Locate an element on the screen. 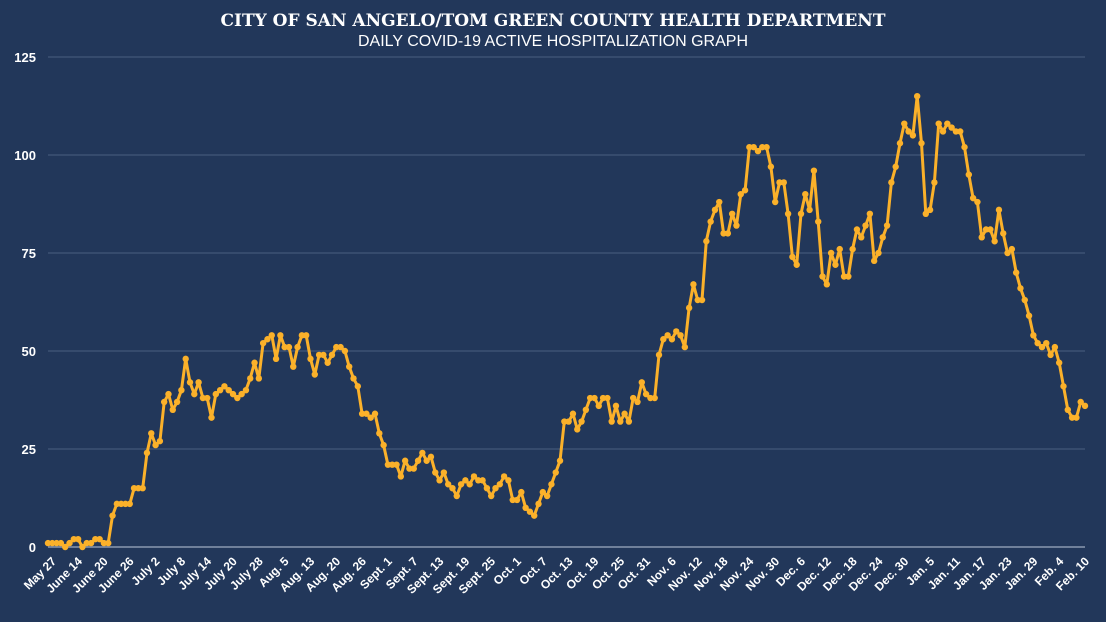 The height and width of the screenshot is (622, 1106). y-tick-label: 0 is located at coordinates (32, 547).